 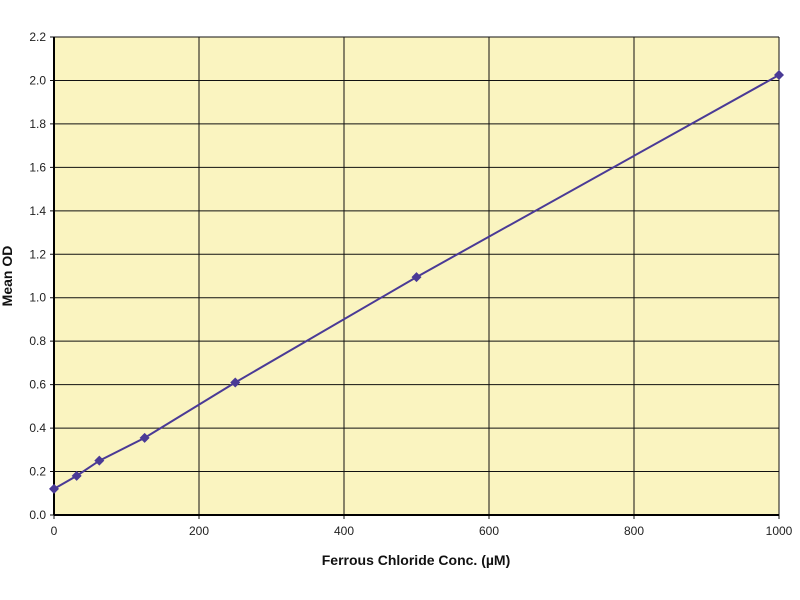 What do you see at coordinates (779, 531) in the screenshot?
I see `x-tick-label: 1000` at bounding box center [779, 531].